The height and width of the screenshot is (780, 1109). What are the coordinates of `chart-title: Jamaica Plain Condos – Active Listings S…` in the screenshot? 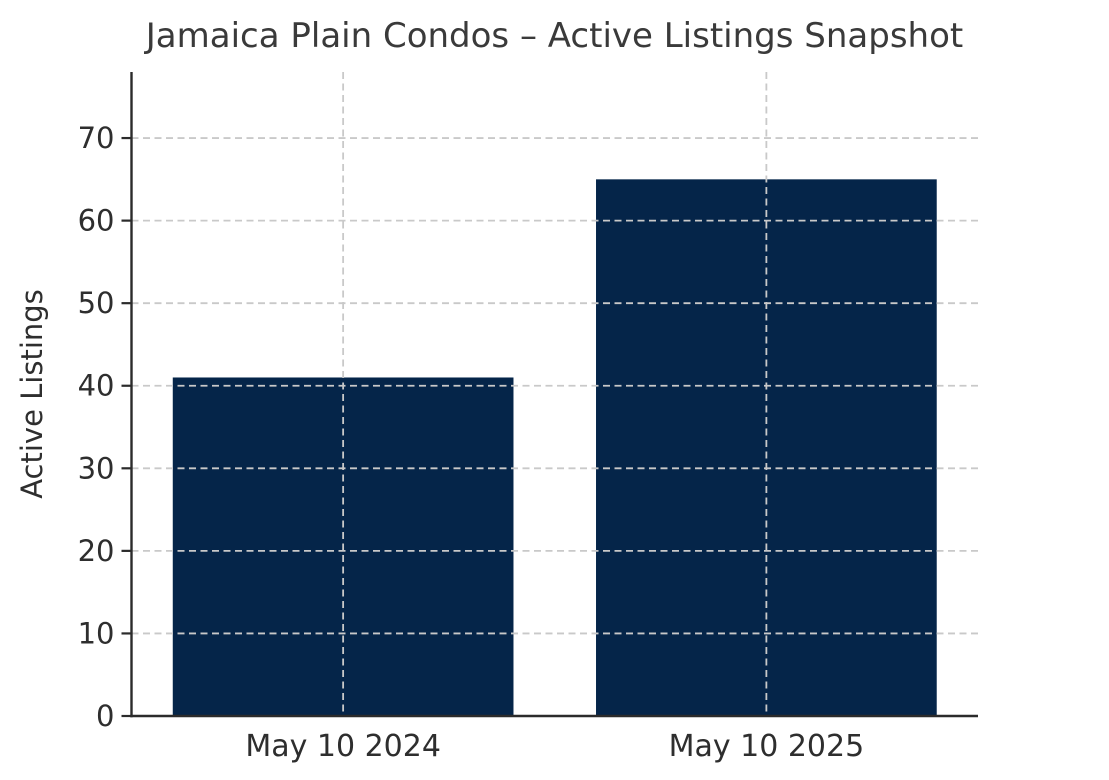 It's located at (554, 36).